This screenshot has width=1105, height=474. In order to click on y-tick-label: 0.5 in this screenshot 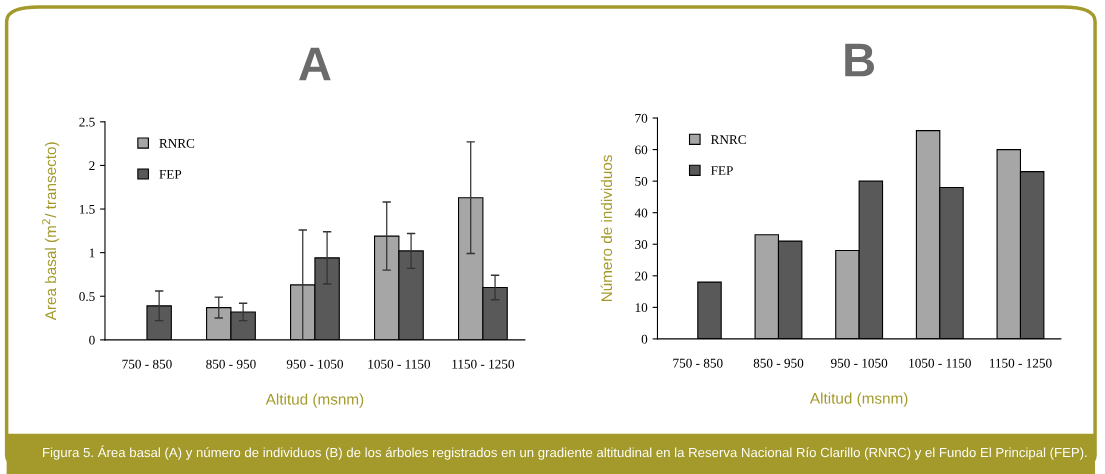, I will do `click(87, 297)`.